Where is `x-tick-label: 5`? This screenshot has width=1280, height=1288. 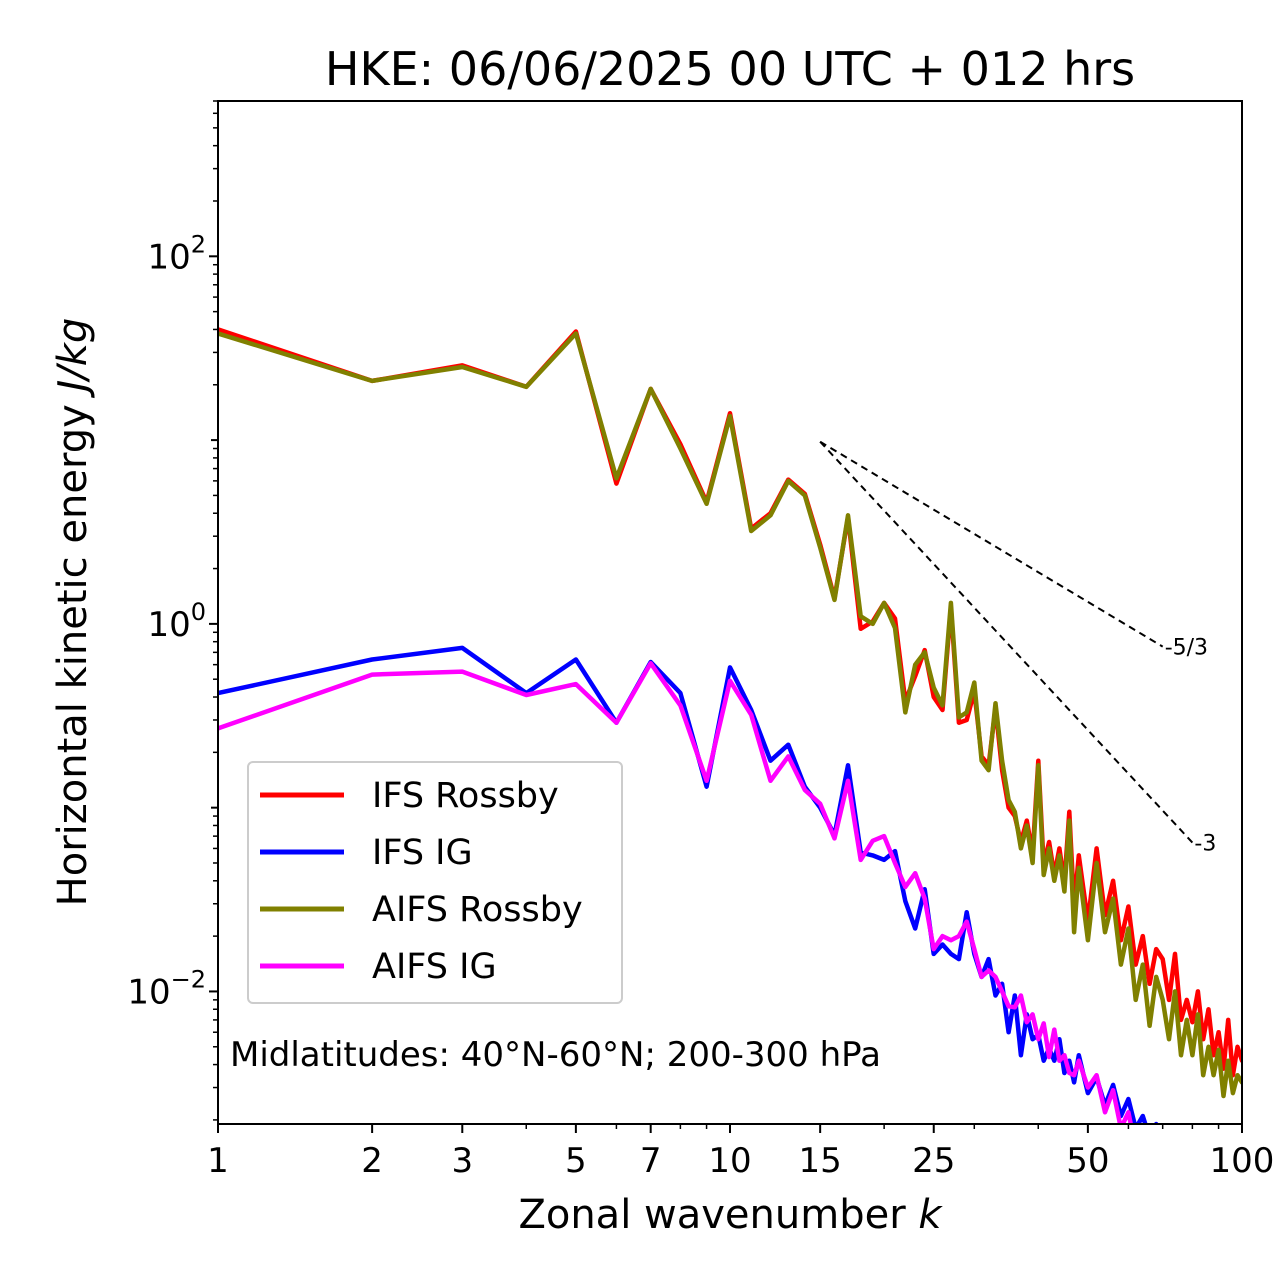
x-tick-label: 5 is located at coordinates (576, 1161).